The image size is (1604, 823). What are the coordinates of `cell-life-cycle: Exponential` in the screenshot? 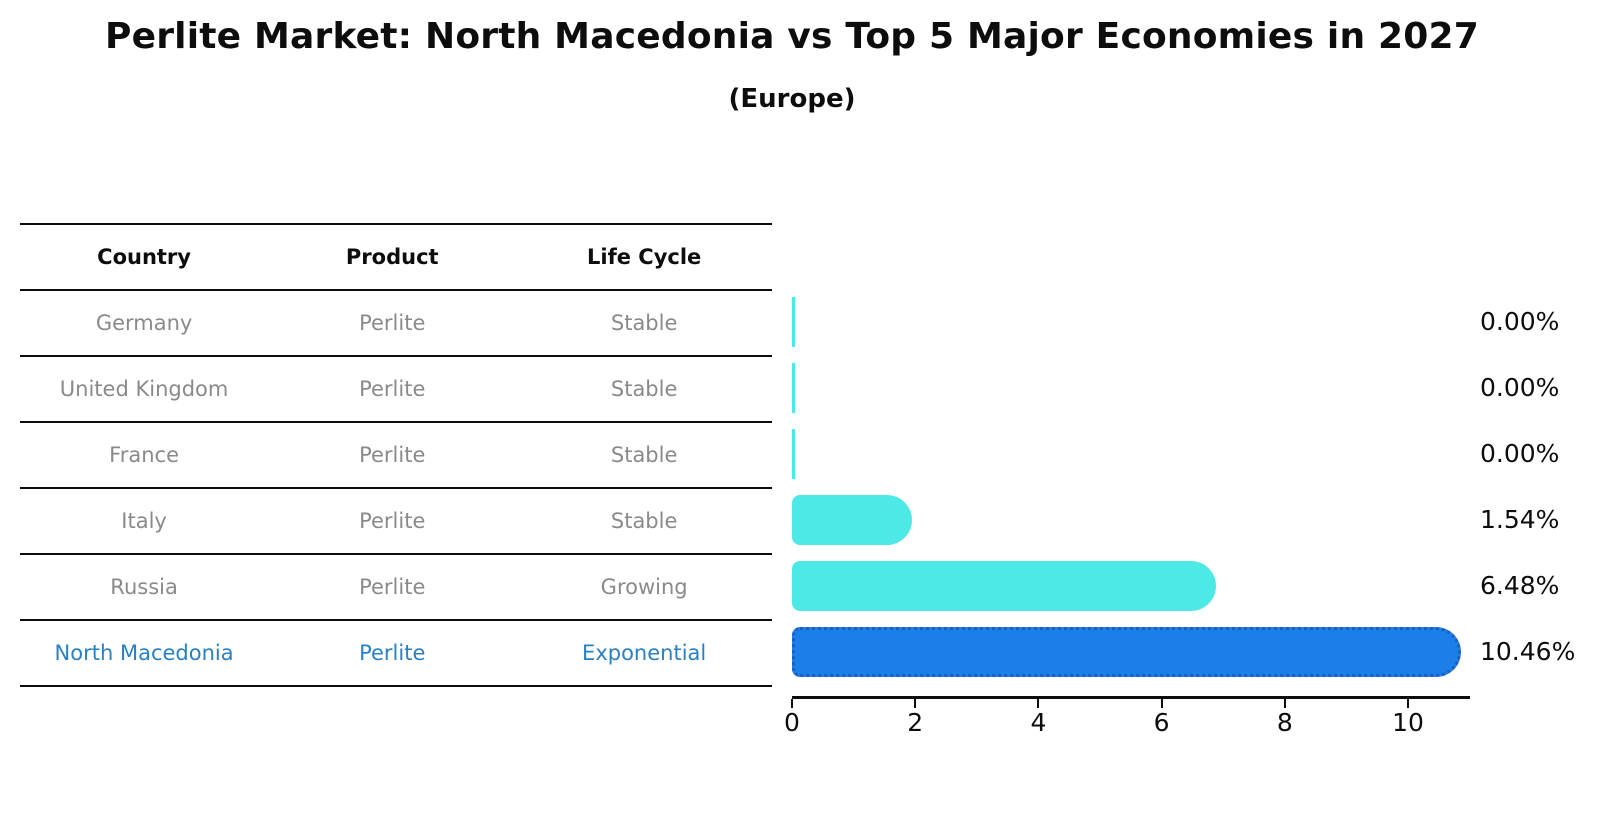 It's located at (644, 653).